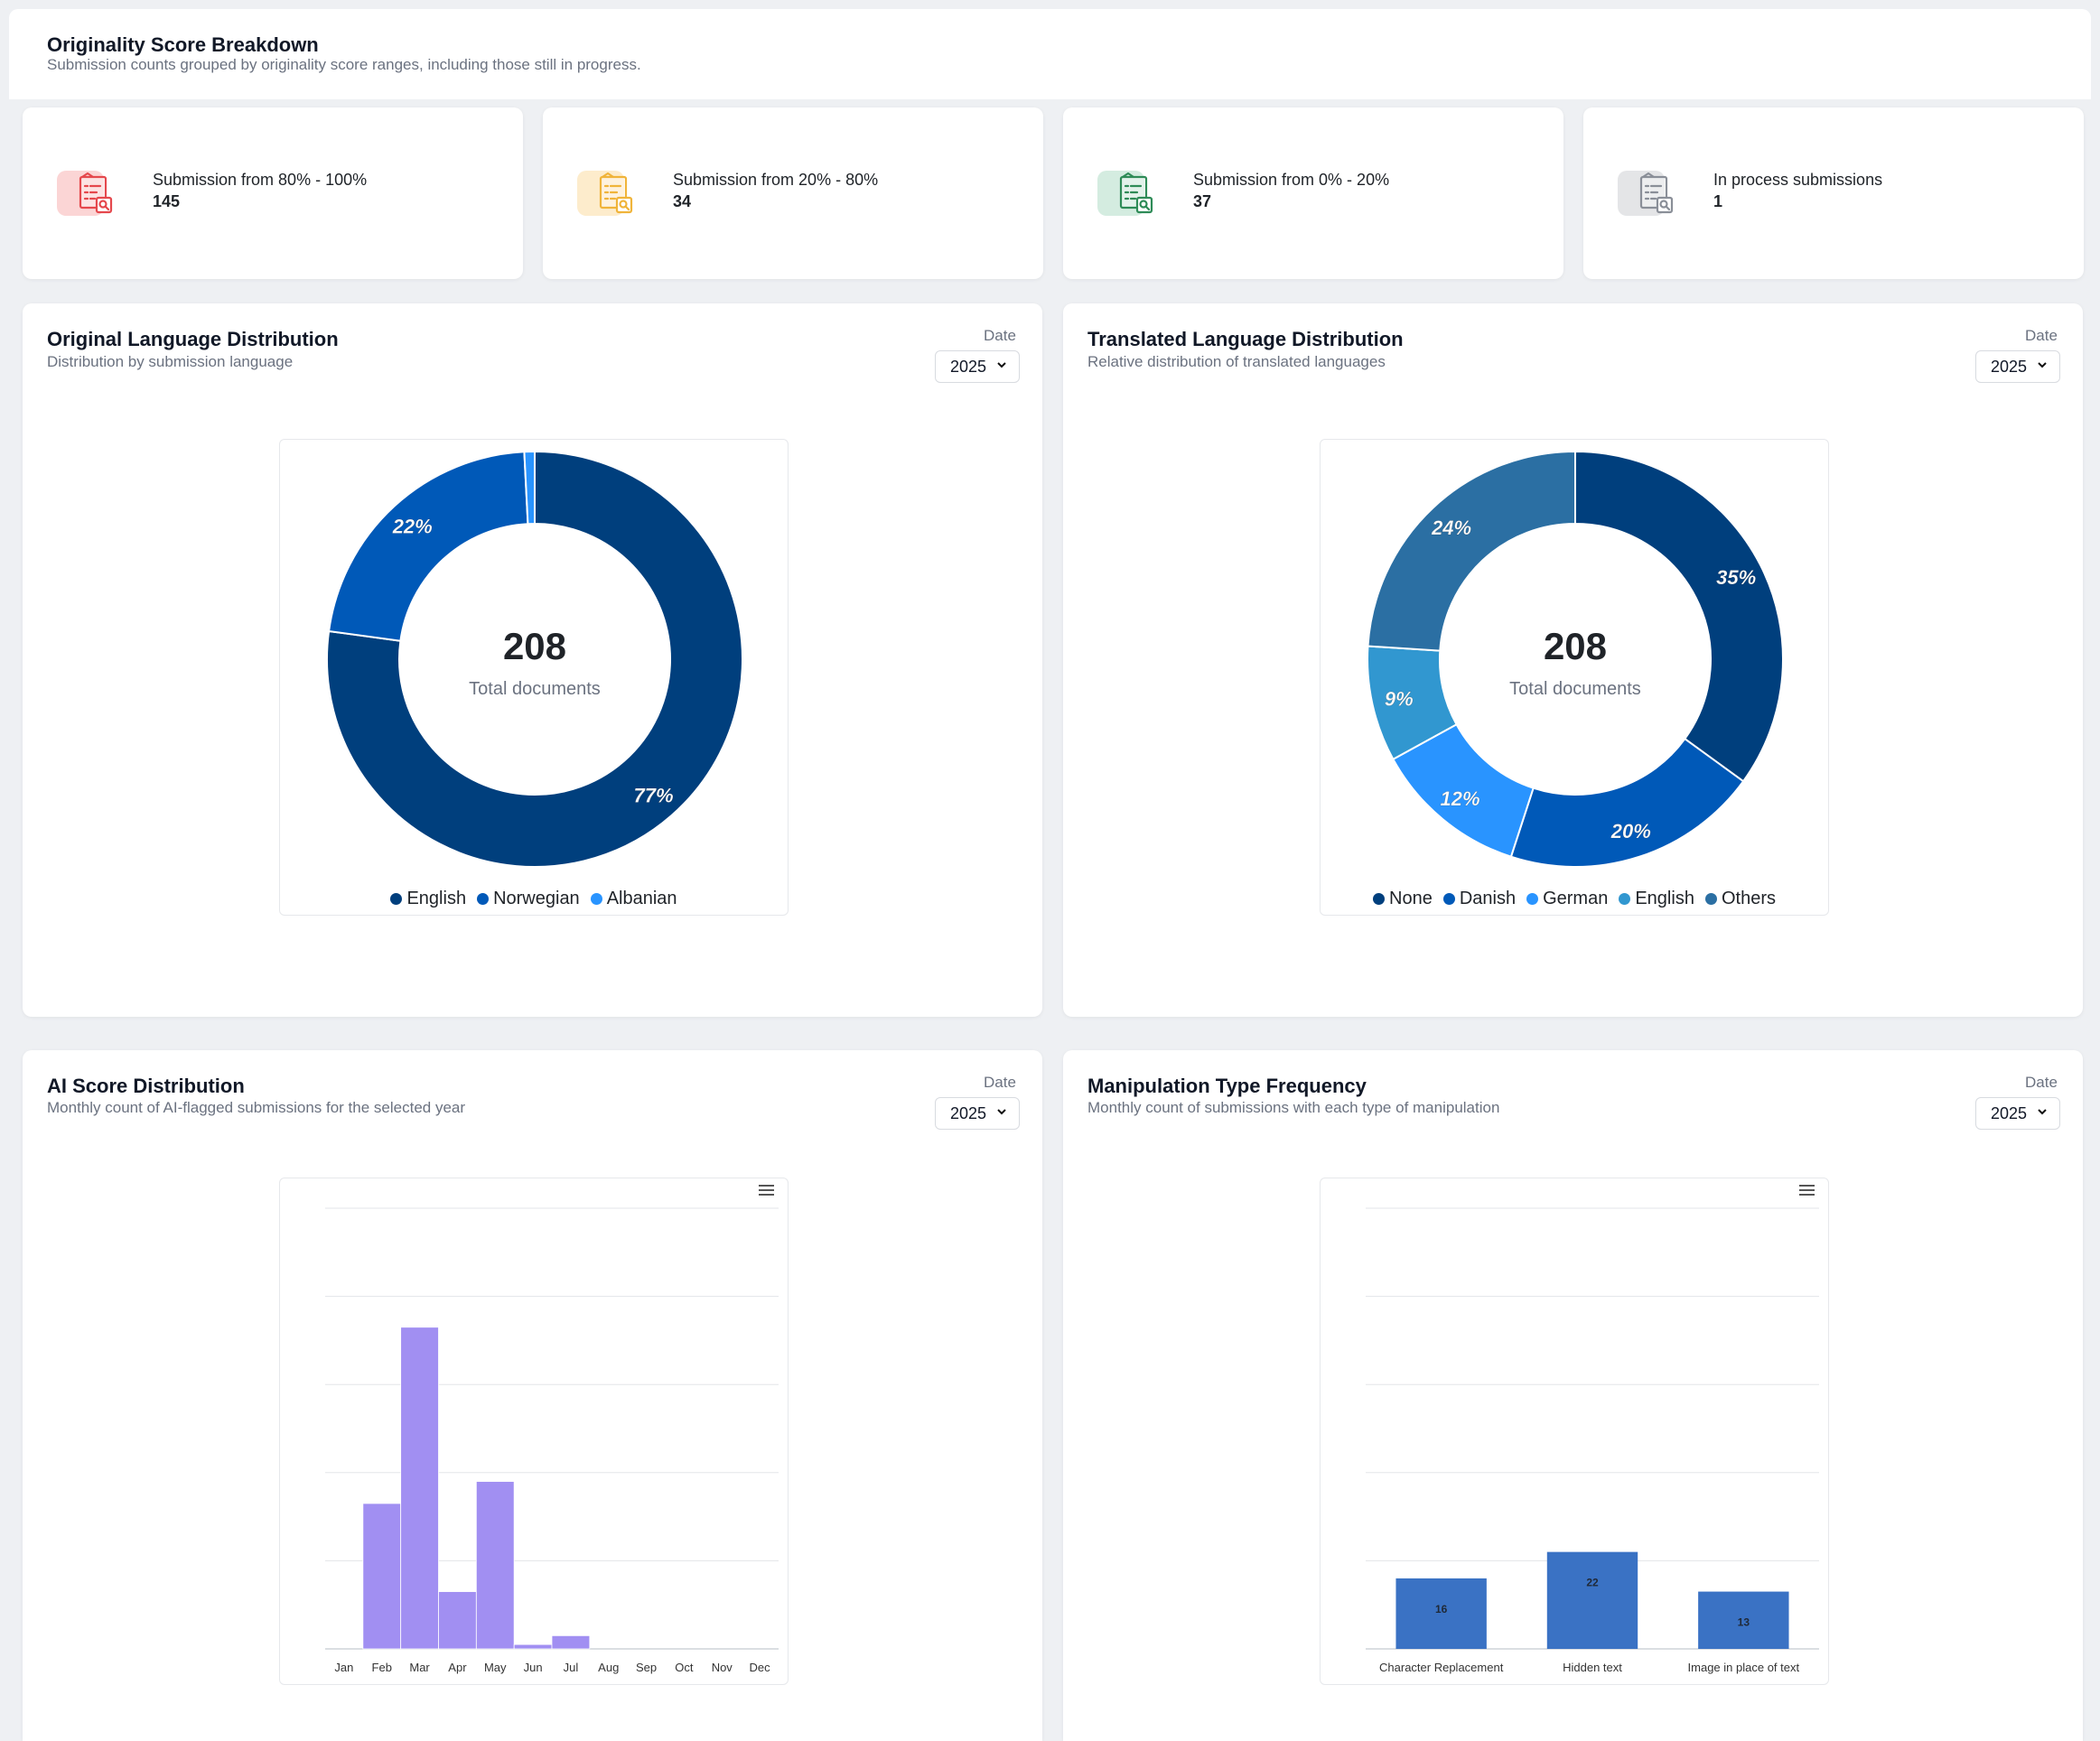  Describe the element at coordinates (529, 488) in the screenshot. I see `donut-slice-albanian` at that location.